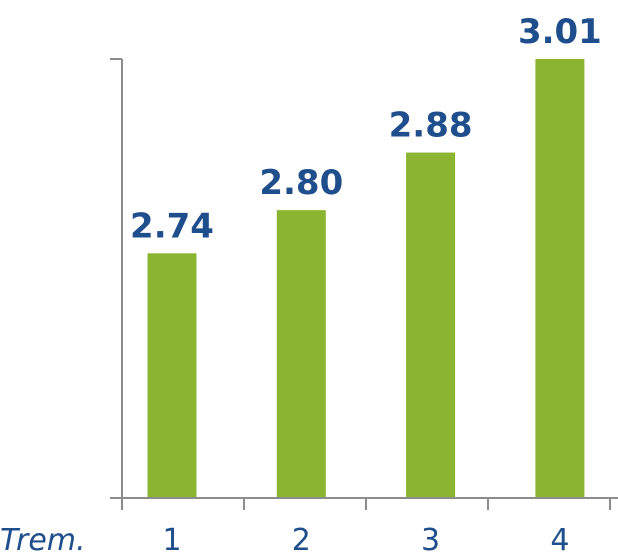  I want to click on x-tick-labels-group: 1 2 3 4, so click(365, 540).